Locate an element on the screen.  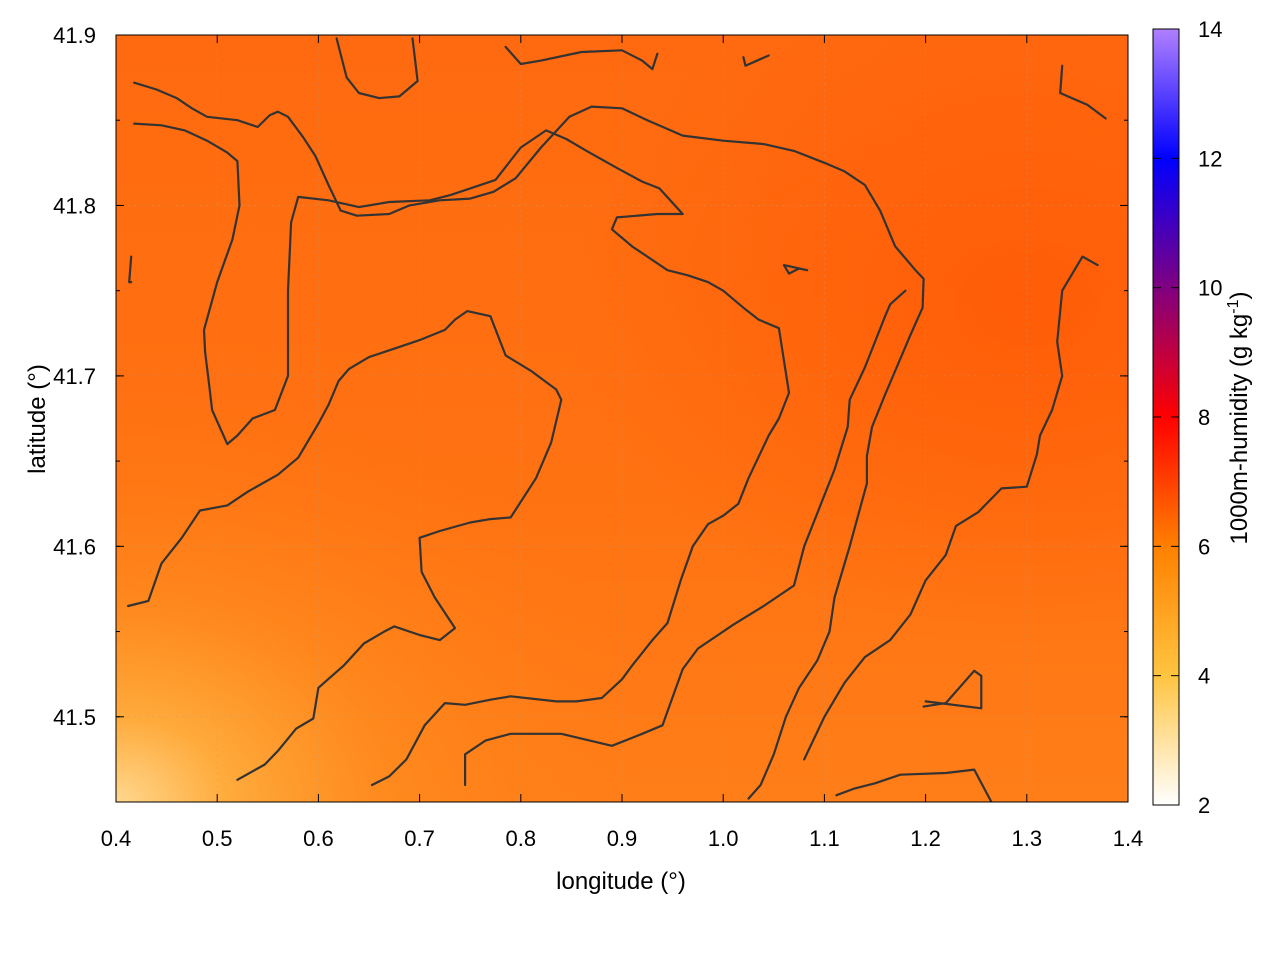
y-axis-title: latitude (°) is located at coordinates (37, 419).